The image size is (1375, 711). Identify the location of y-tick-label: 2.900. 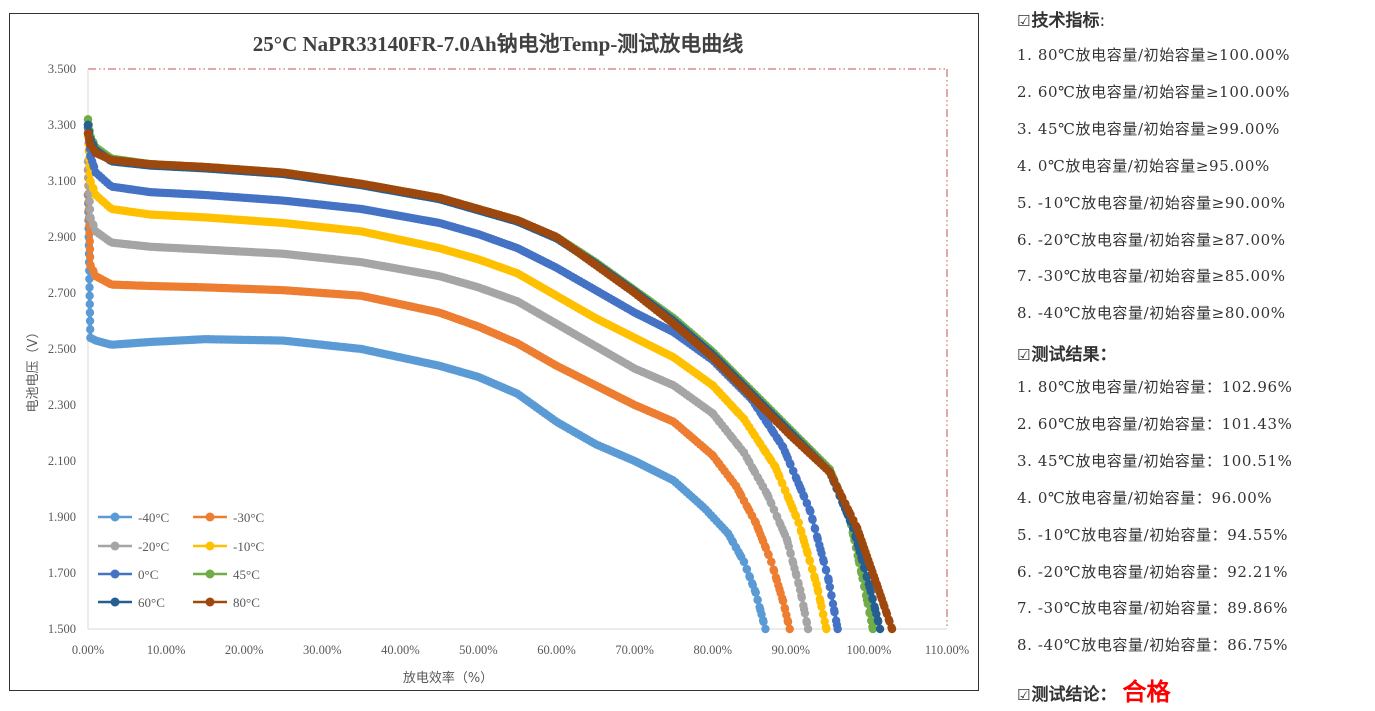
(62, 237).